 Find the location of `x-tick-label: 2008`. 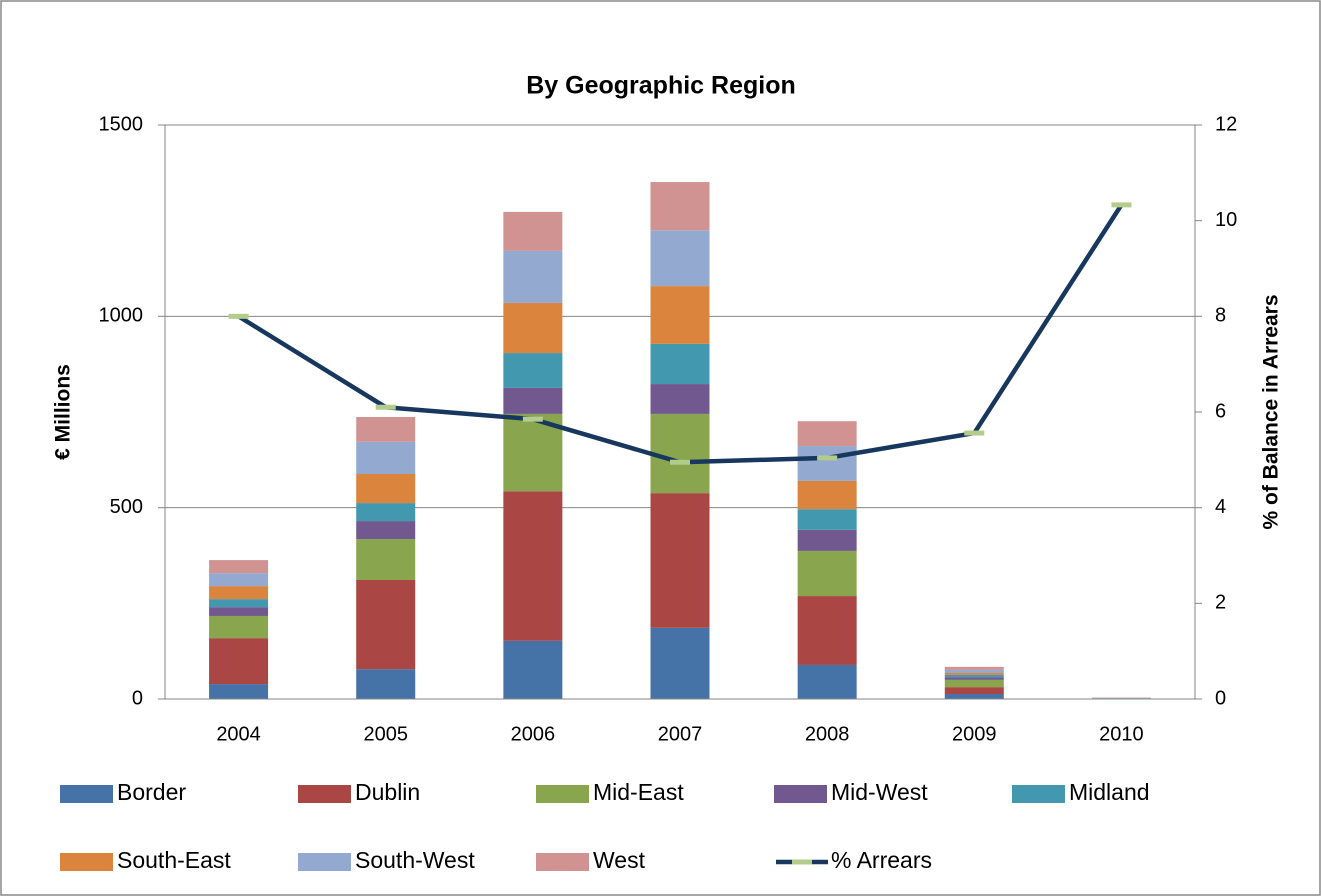

x-tick-label: 2008 is located at coordinates (827, 734).